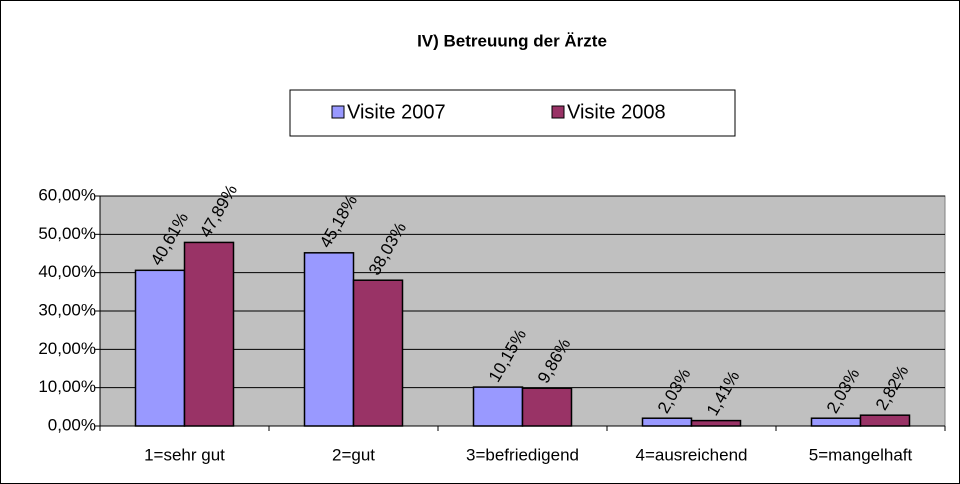 This screenshot has height=484, width=960. Describe the element at coordinates (67, 233) in the screenshot. I see `y-tick-label: 50,00%` at that location.